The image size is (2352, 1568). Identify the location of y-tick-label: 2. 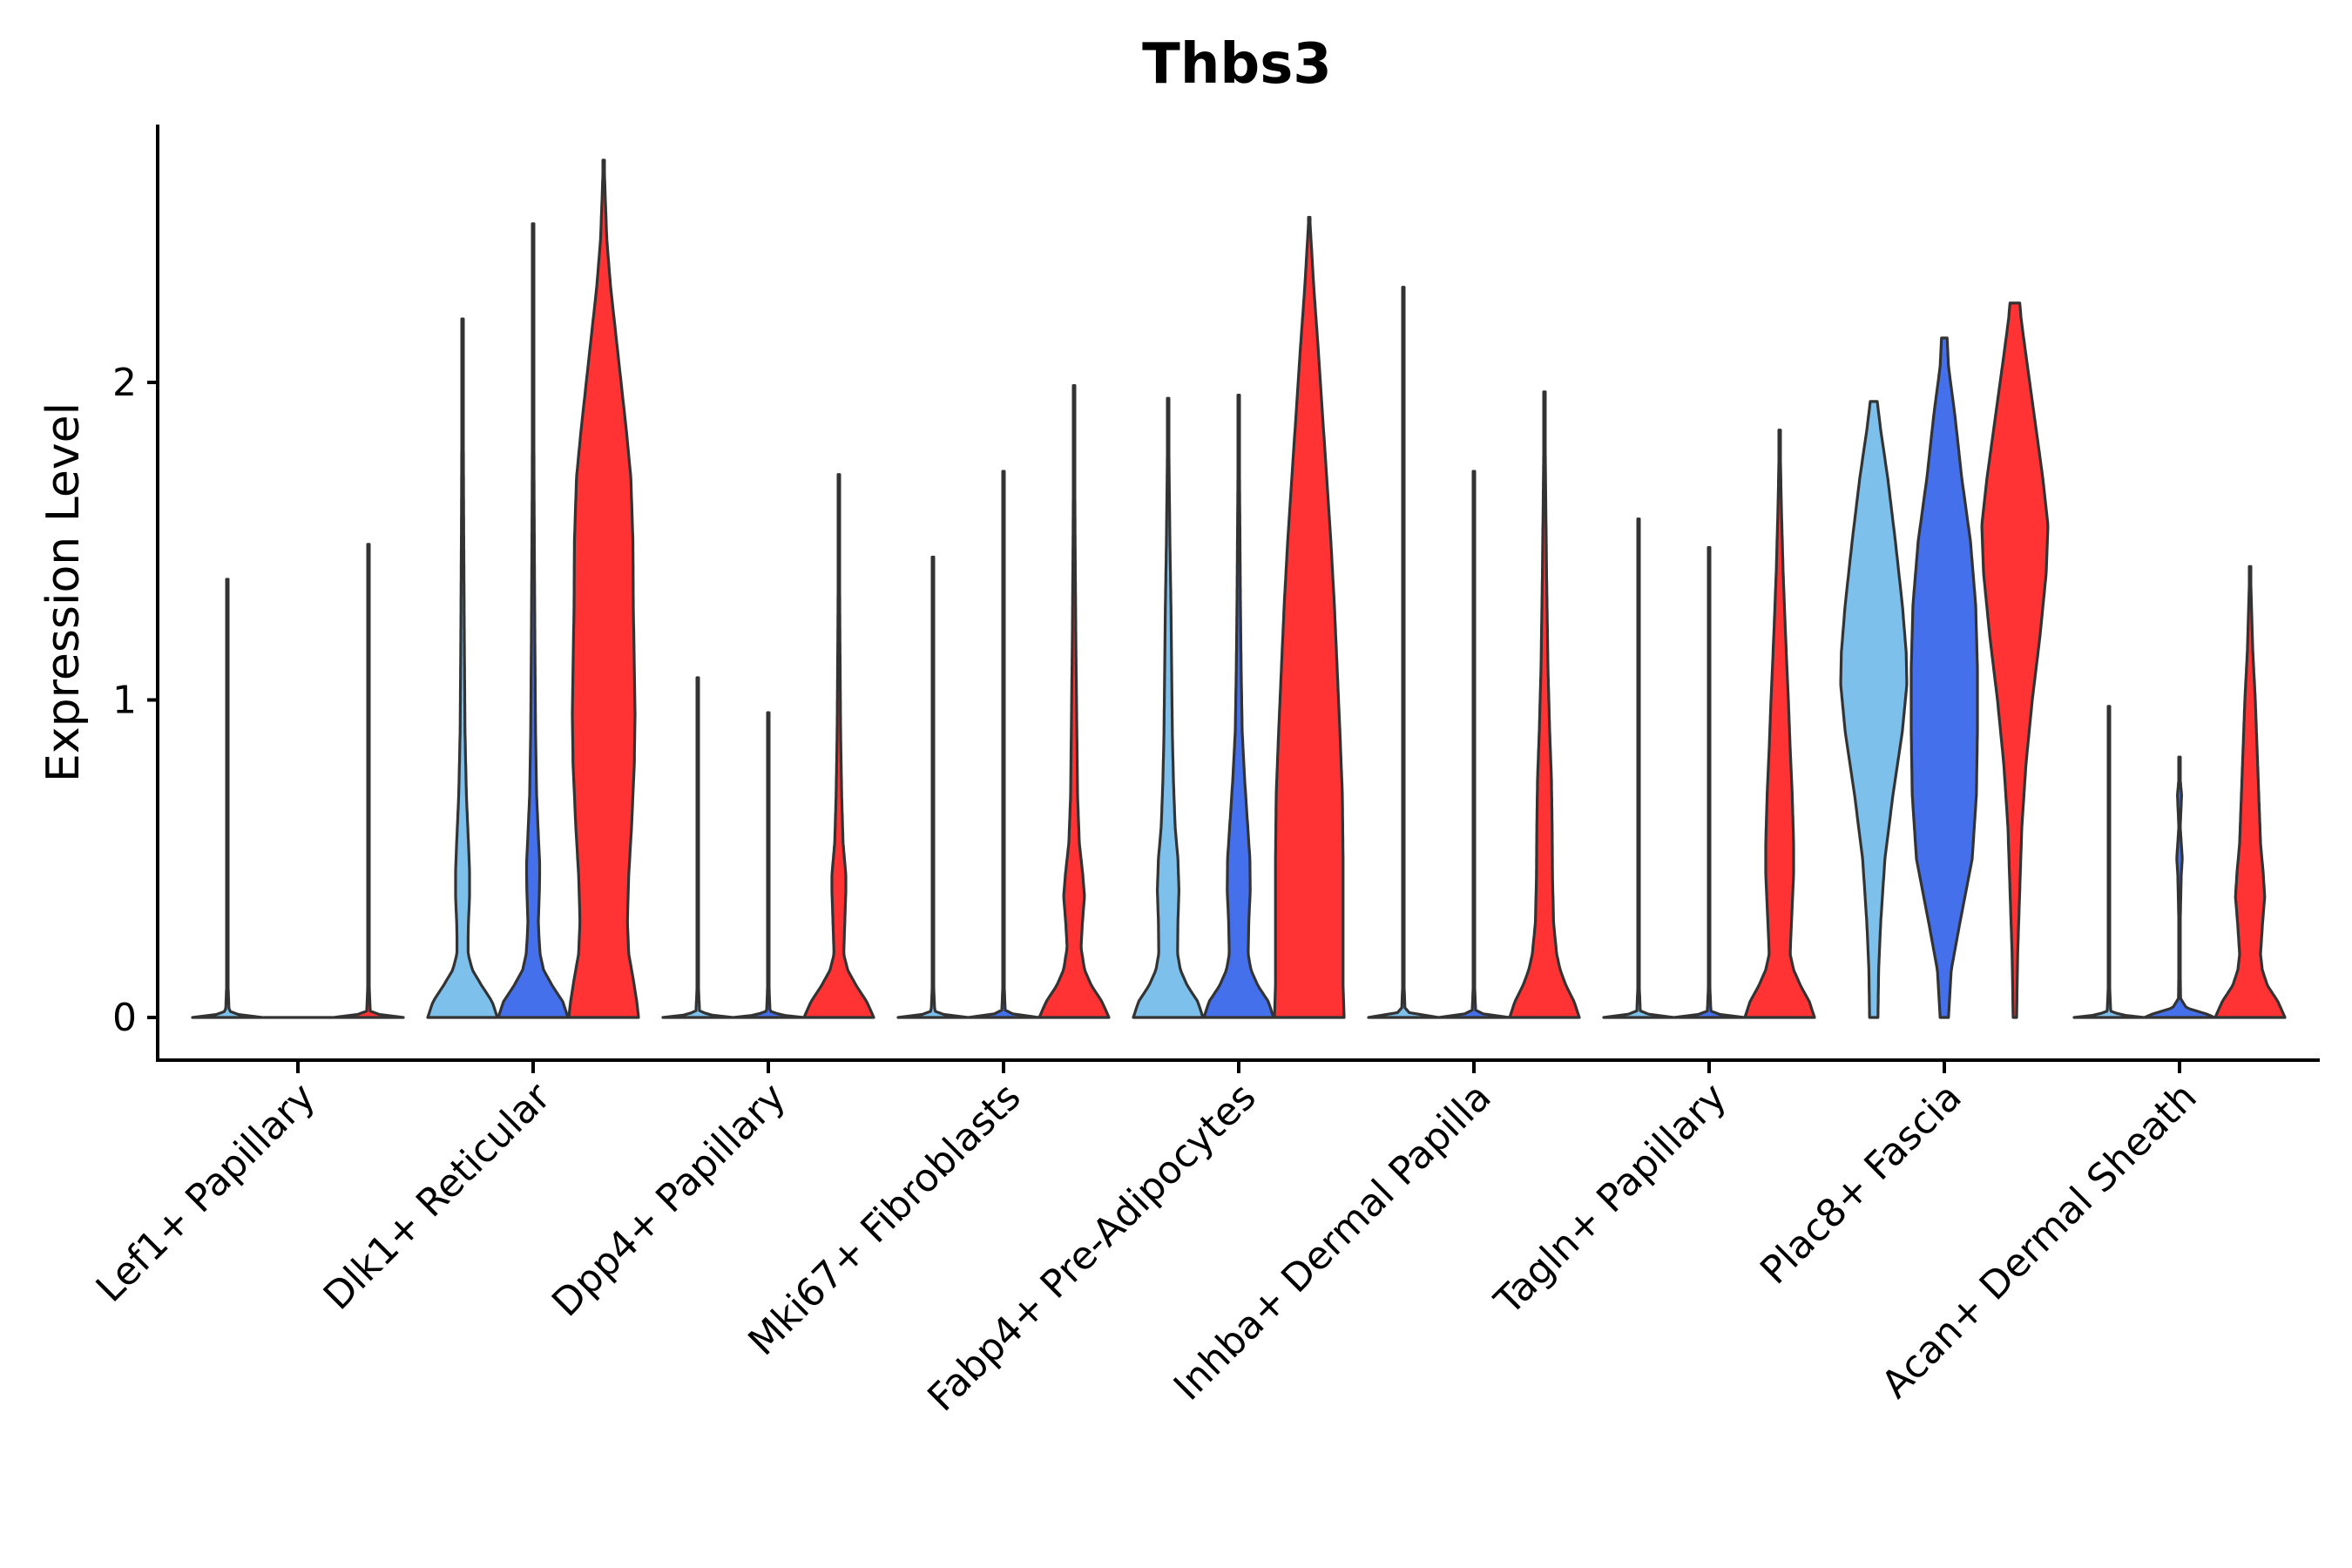
(125, 383).